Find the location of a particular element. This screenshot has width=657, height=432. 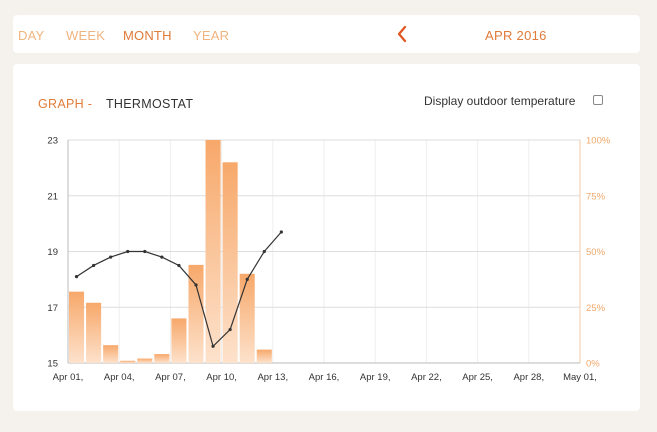

x-tick-label: Apr 19, is located at coordinates (375, 377).